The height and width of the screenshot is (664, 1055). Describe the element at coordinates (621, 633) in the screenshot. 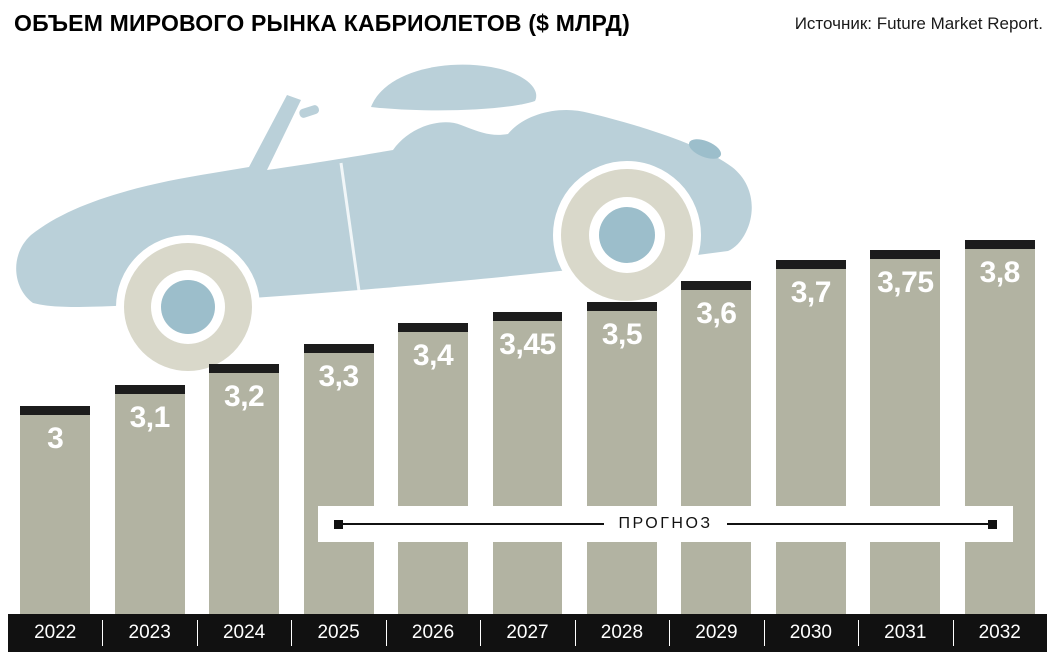

I see `axis-year-label: 2028` at that location.